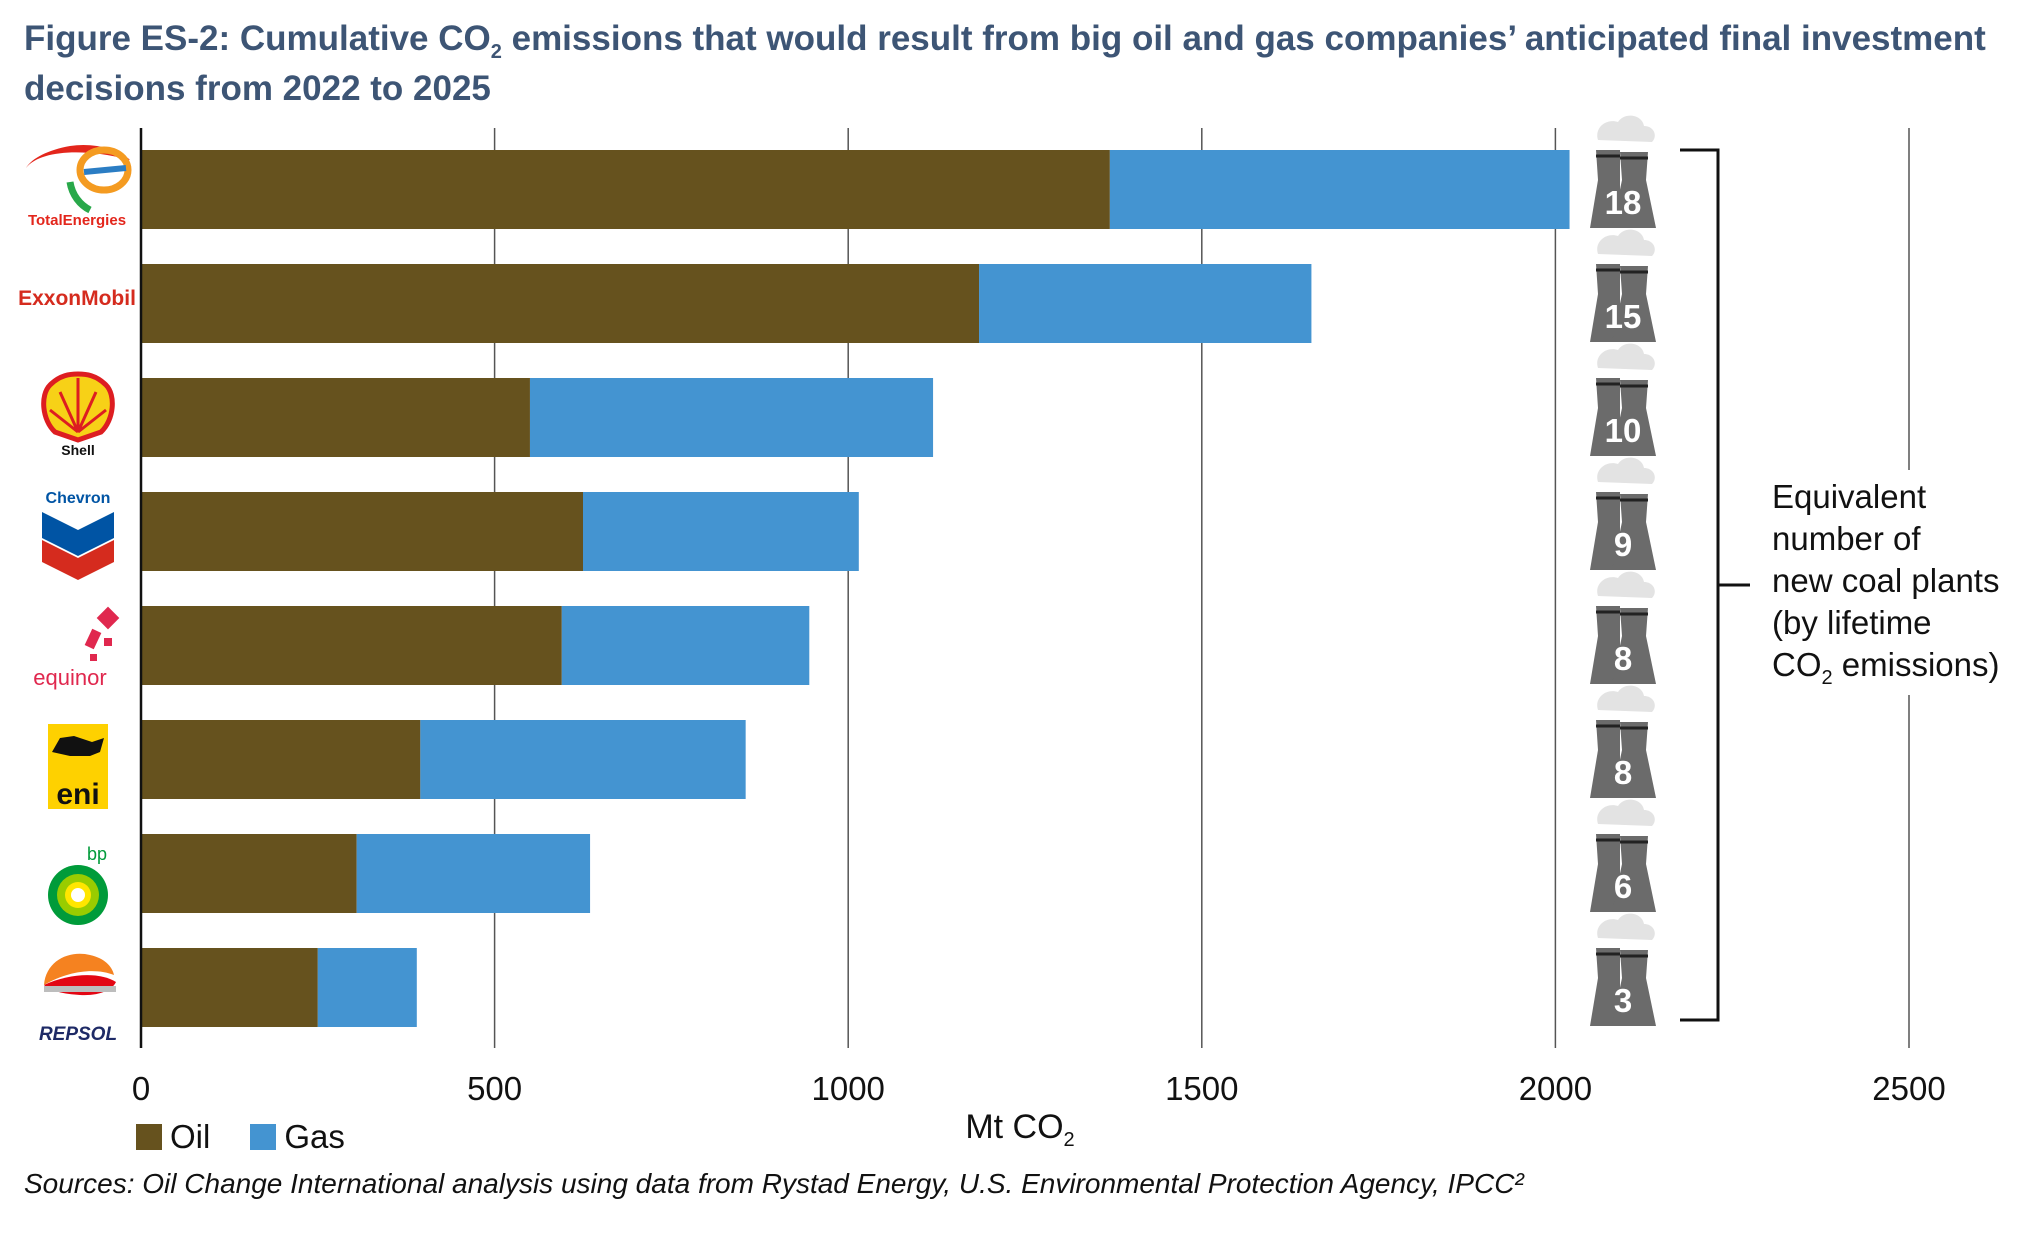  What do you see at coordinates (494, 1088) in the screenshot?
I see `x-tick-label-500: 500` at bounding box center [494, 1088].